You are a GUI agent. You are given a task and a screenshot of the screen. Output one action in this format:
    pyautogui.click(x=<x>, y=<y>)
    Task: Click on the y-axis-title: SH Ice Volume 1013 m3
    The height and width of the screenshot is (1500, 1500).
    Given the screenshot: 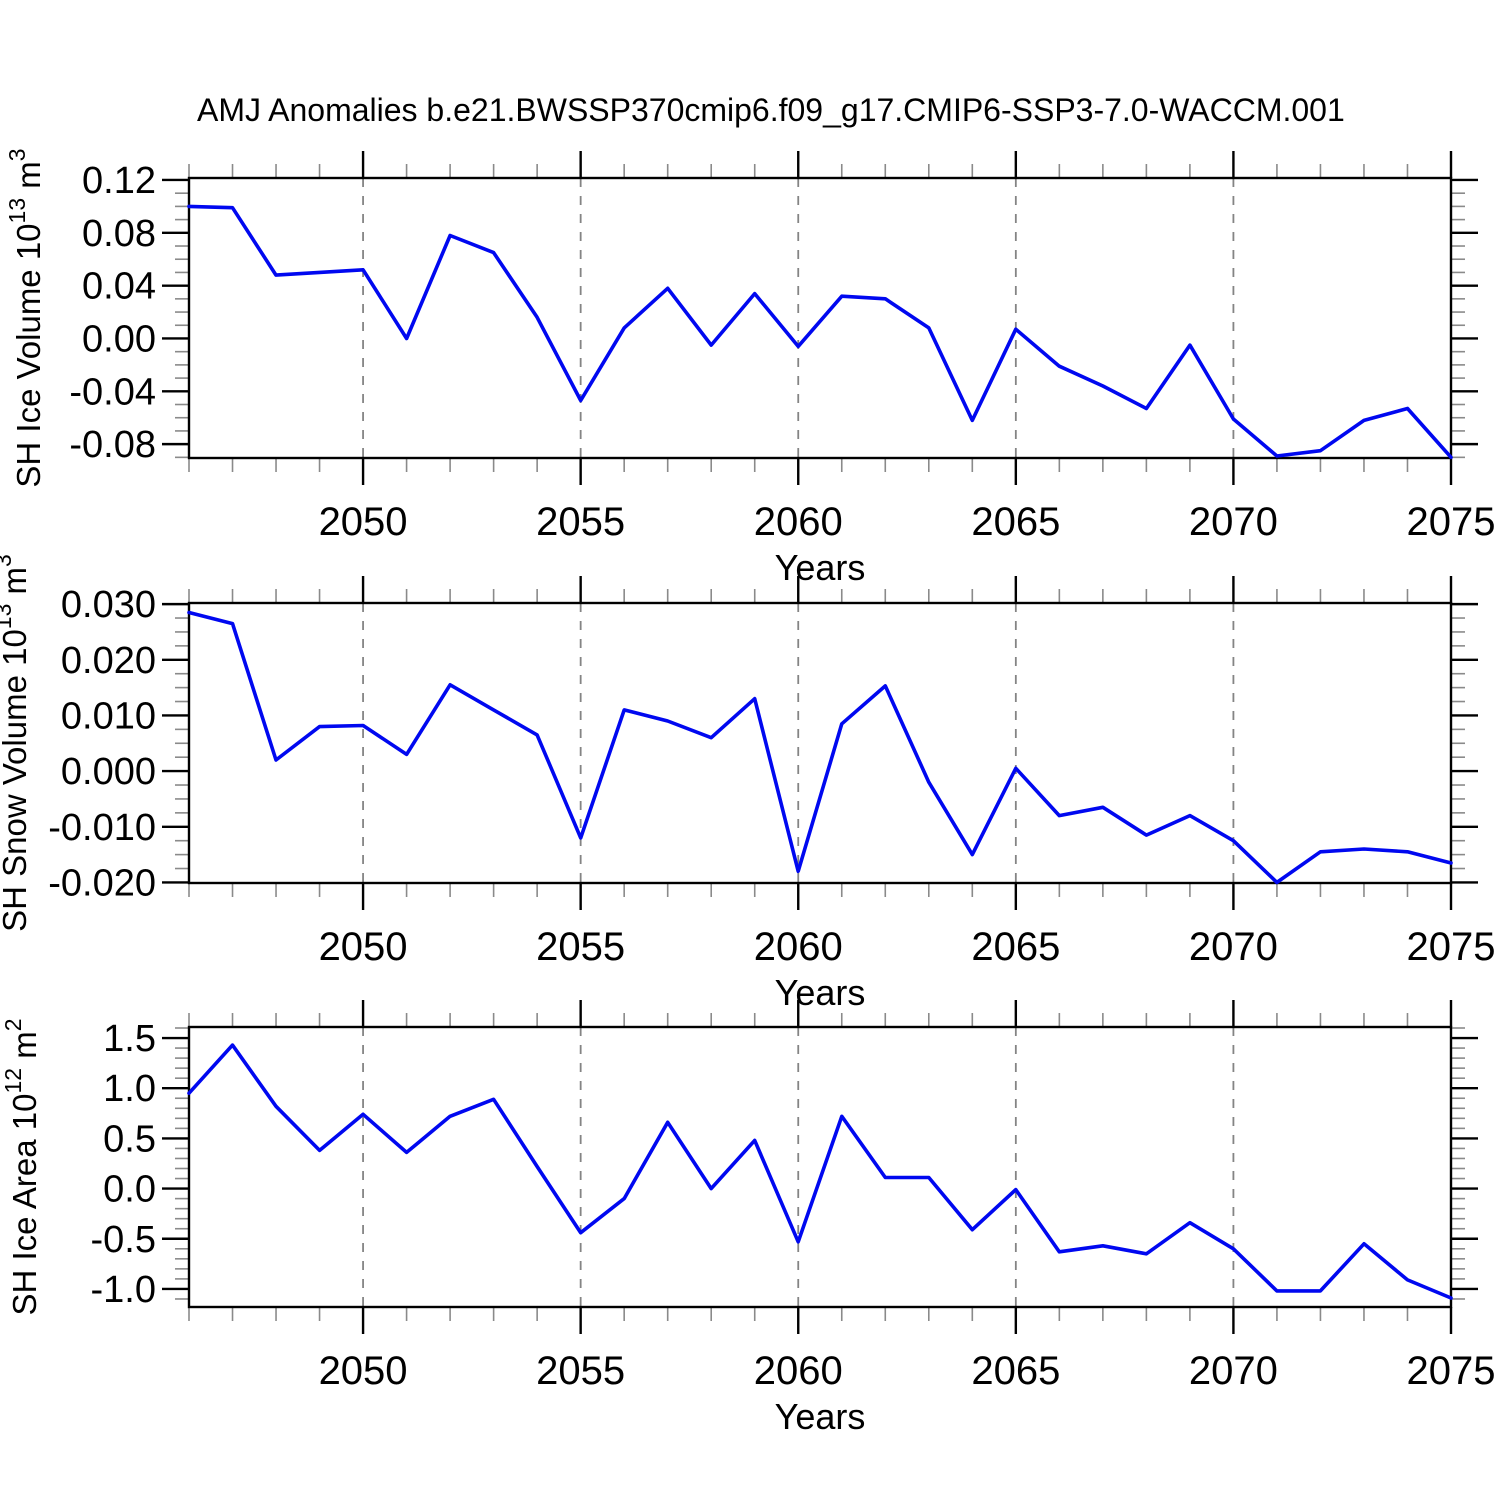 What is the action you would take?
    pyautogui.click(x=25, y=317)
    